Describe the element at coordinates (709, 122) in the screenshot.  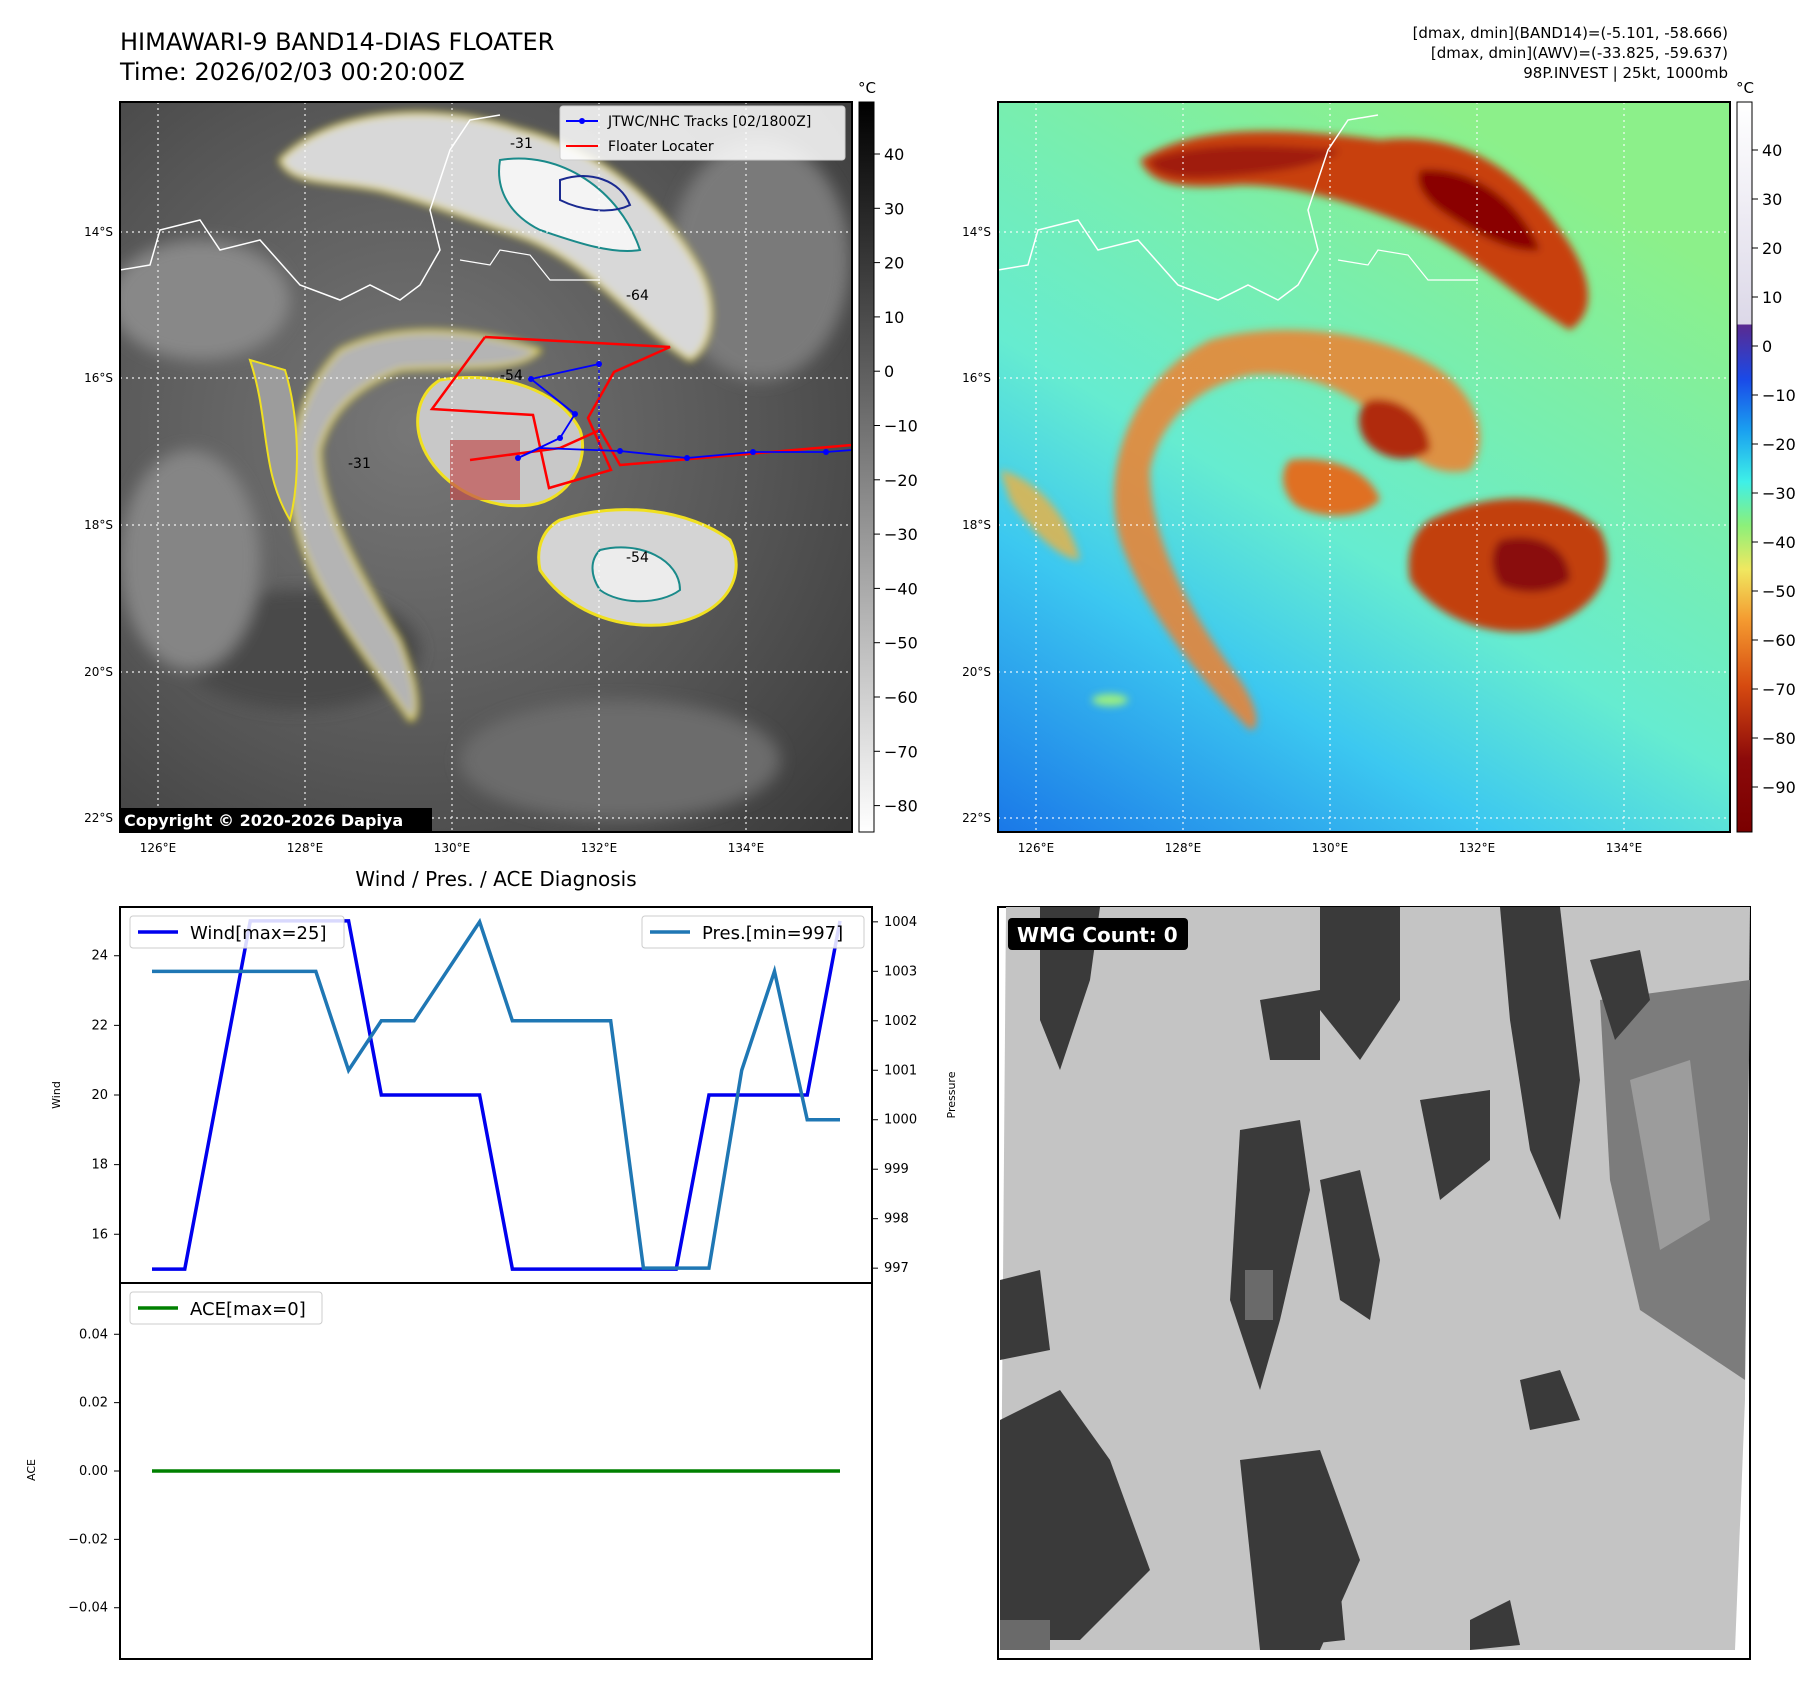
I see `legend-tracks-label: JTWC/NHC Tracks [02/1800Z]` at that location.